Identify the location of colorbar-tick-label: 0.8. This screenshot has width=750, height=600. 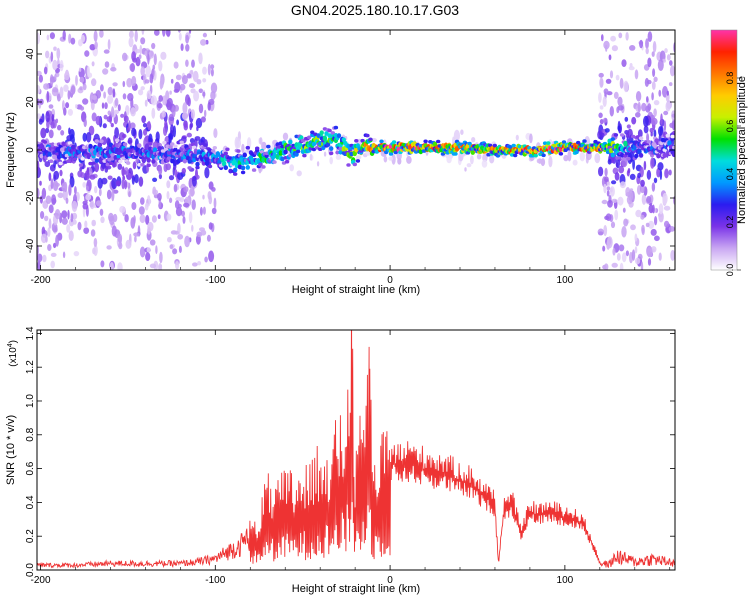
(730, 78).